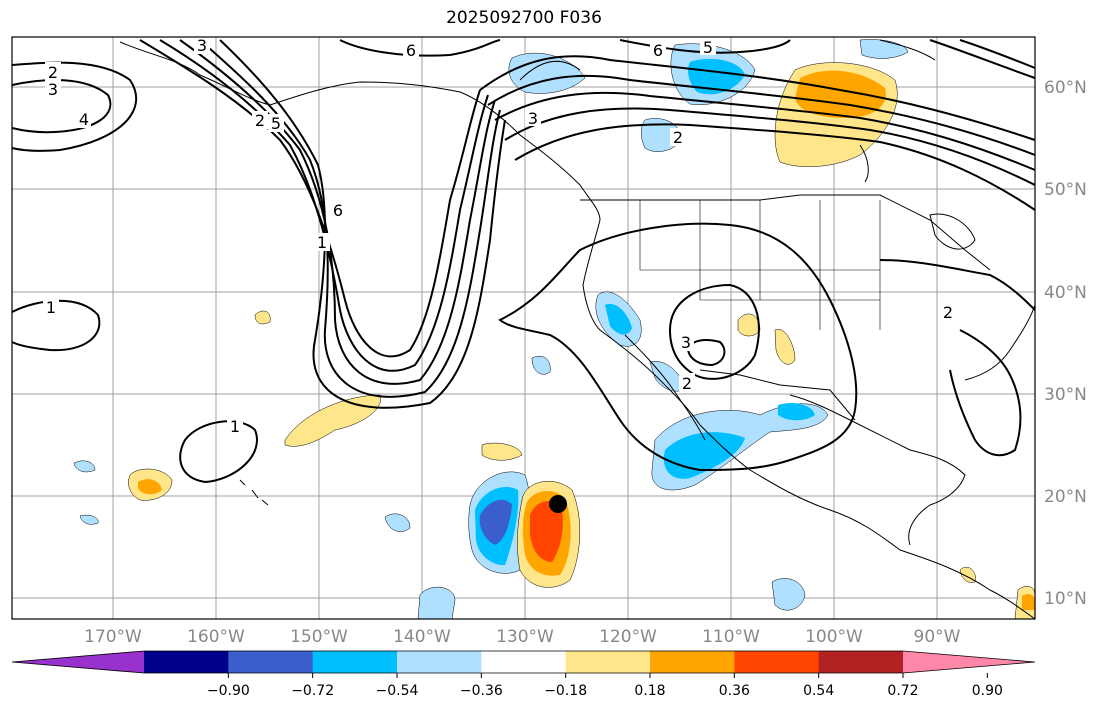  Describe the element at coordinates (113, 637) in the screenshot. I see `lon-label: 170°W` at that location.